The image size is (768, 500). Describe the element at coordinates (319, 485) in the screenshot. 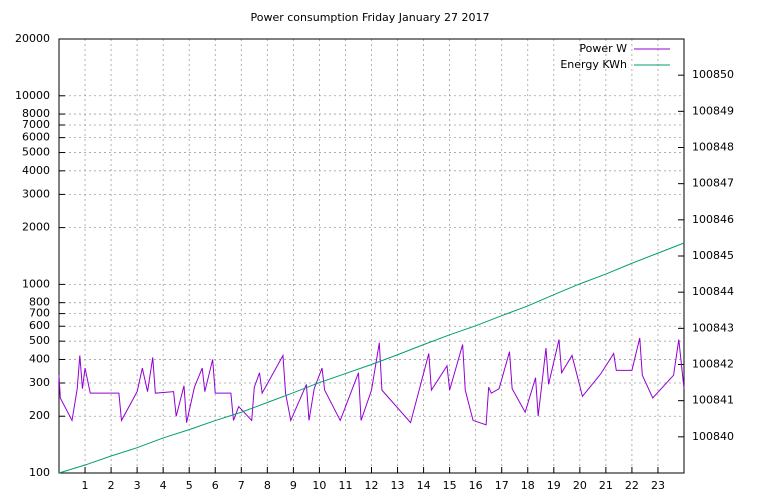

I see `x-tick-label: 10` at that location.